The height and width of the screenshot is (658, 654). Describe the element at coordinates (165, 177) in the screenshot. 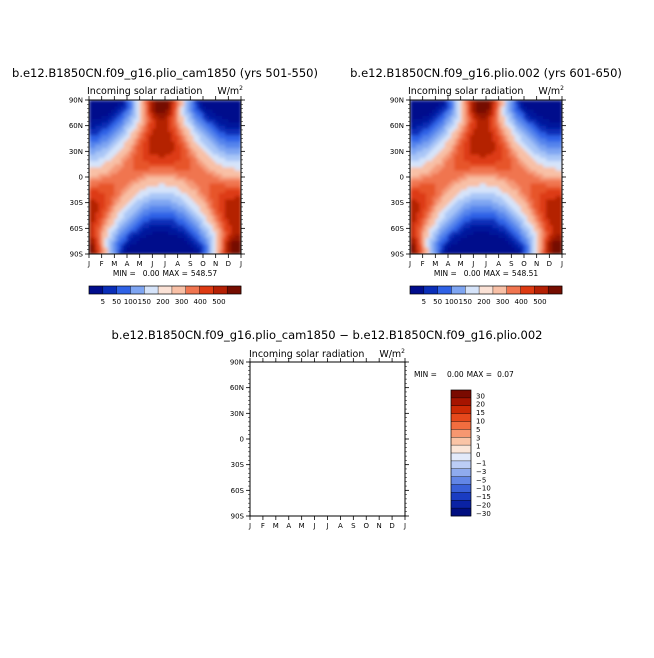

I see `panel-1-contour-field` at that location.